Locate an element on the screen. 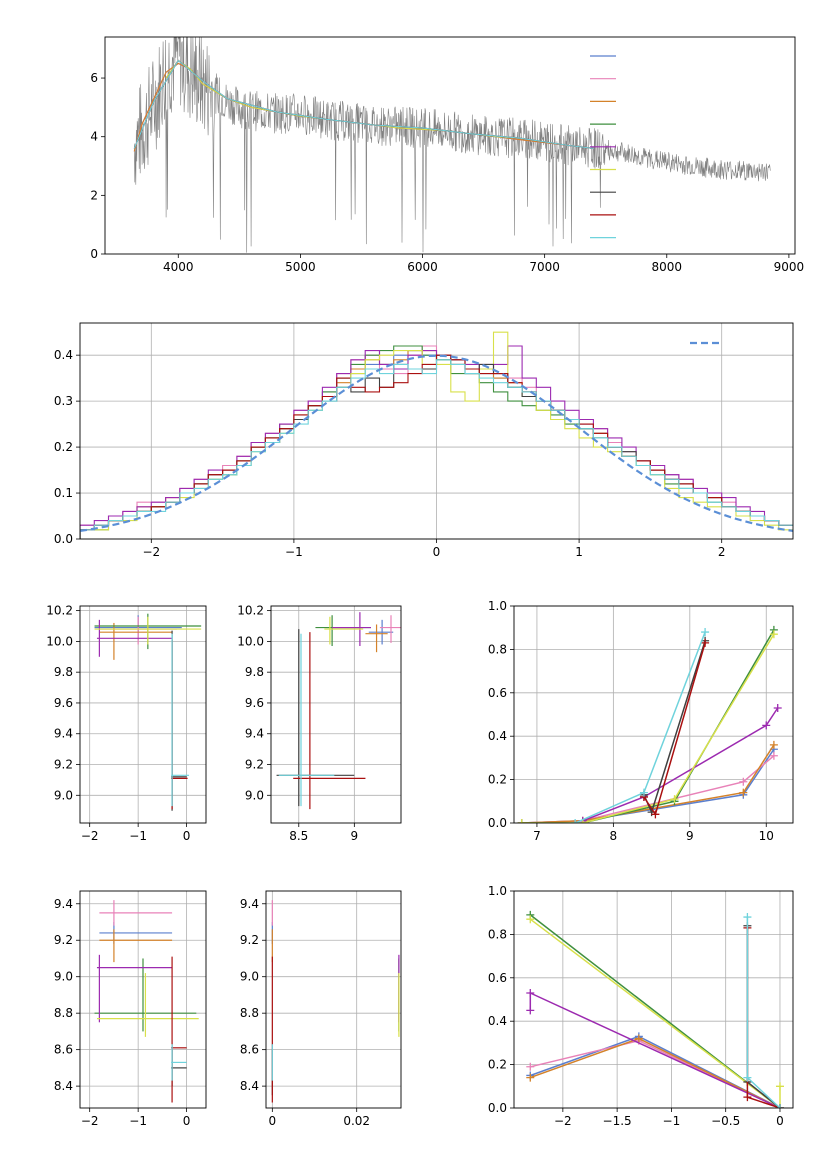 This screenshot has width=819, height=1170. x-tick-label: 5000 is located at coordinates (300, 267).